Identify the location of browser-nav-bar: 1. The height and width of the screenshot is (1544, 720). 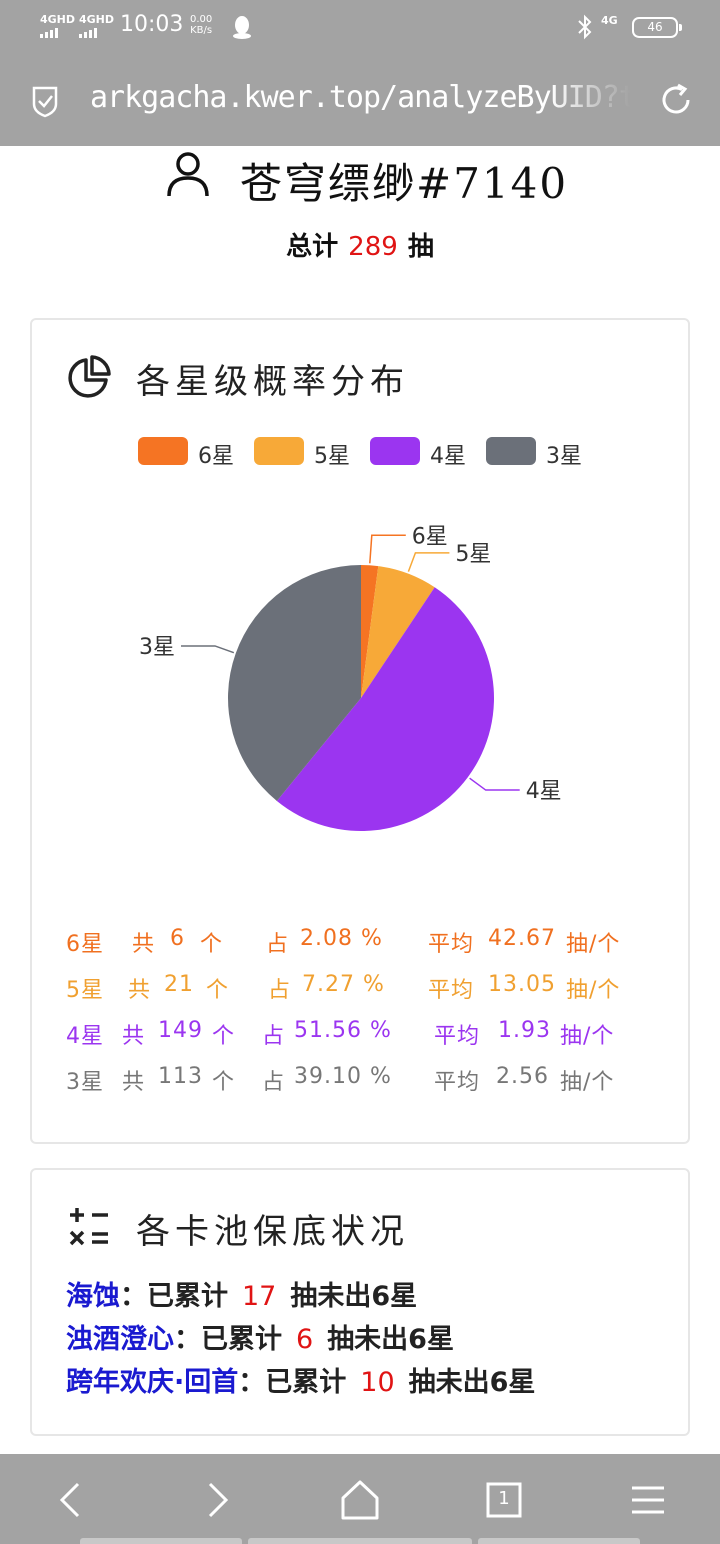
(360, 1499).